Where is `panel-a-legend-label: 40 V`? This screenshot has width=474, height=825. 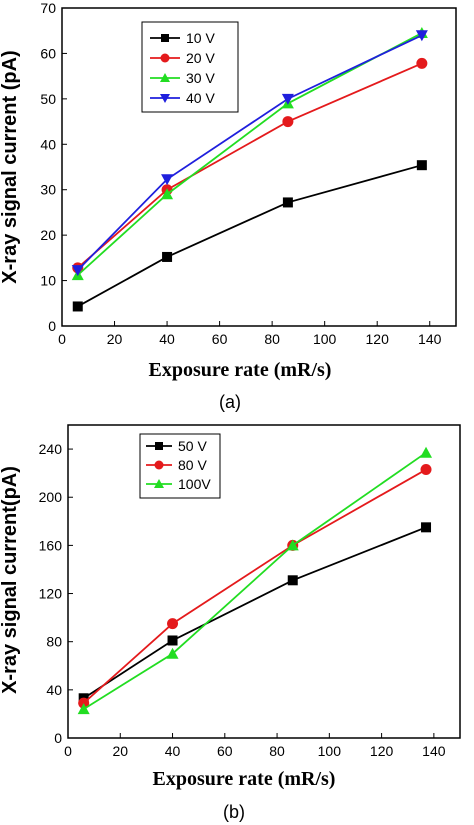
panel-a-legend-label: 40 V is located at coordinates (200, 98).